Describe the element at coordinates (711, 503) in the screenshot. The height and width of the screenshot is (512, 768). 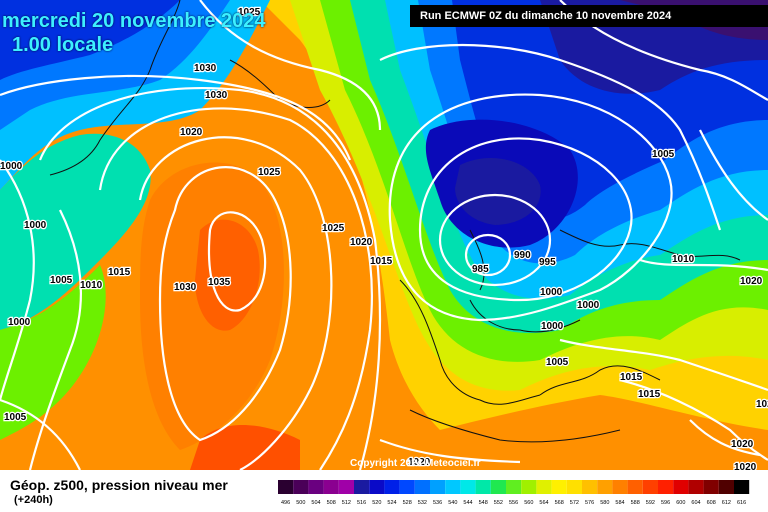
I see `scale-tick-label: 608` at that location.